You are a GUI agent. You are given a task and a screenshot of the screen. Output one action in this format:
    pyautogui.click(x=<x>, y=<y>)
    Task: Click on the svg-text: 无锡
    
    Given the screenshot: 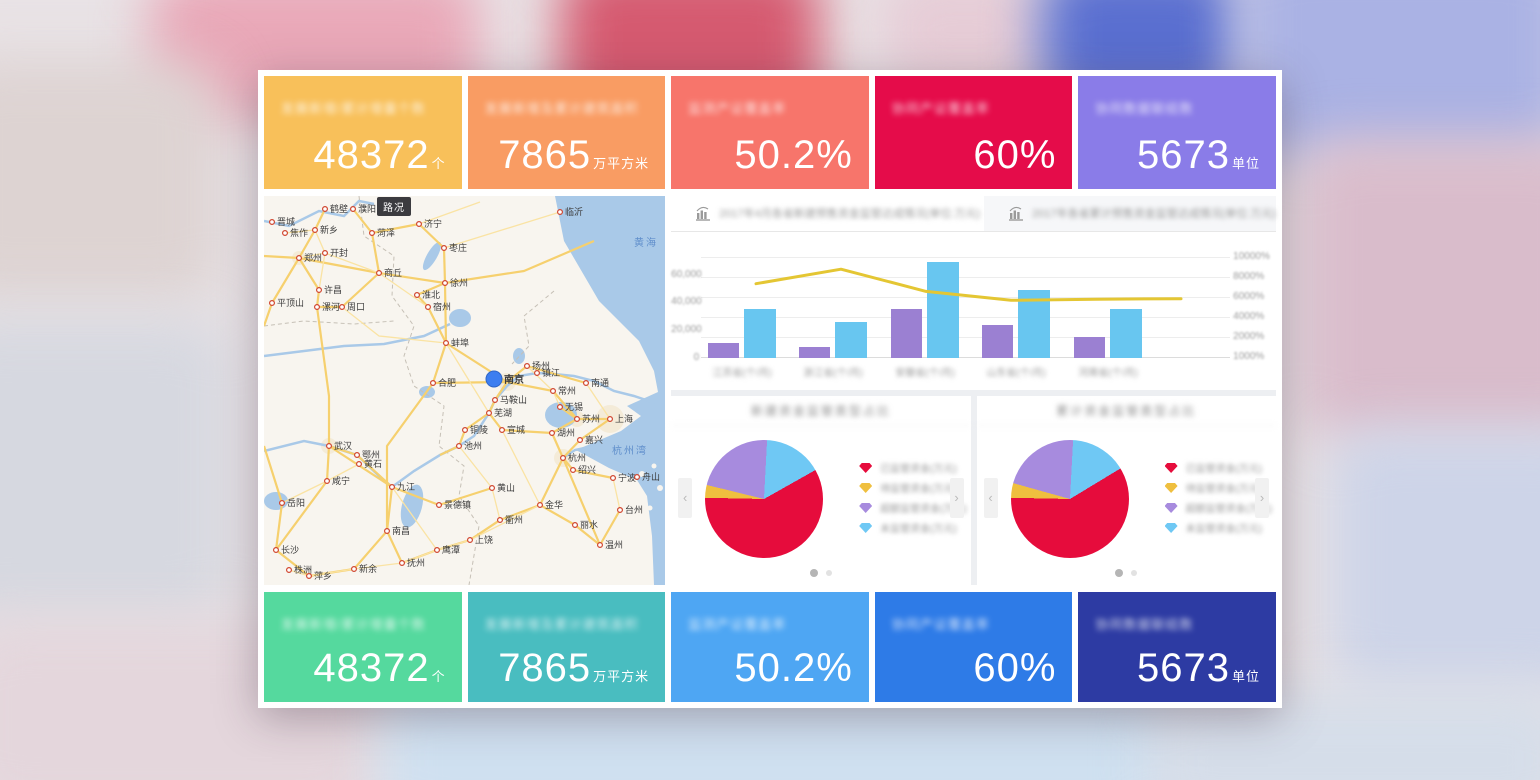 What is the action you would take?
    pyautogui.click(x=574, y=407)
    